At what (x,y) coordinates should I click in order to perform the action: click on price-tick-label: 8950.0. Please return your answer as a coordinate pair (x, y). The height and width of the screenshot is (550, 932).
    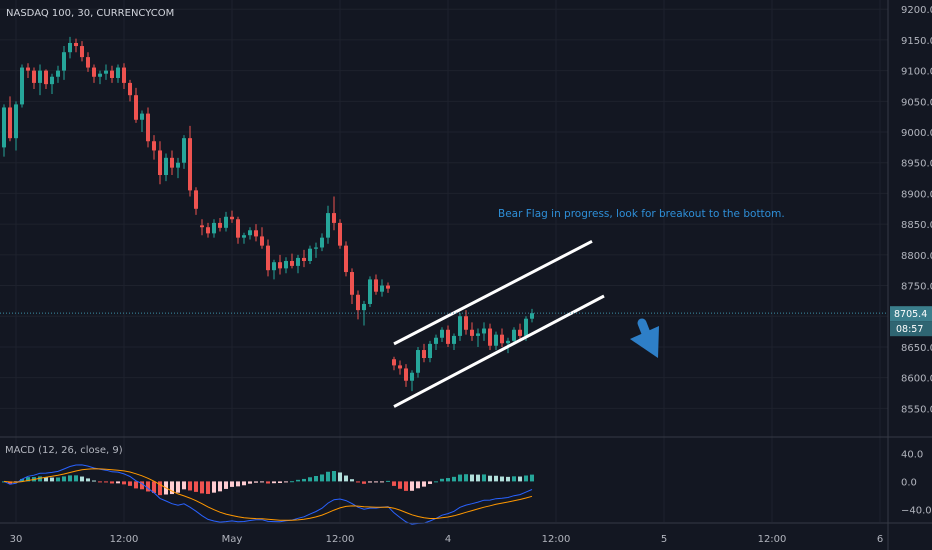
    Looking at the image, I should click on (916, 164).